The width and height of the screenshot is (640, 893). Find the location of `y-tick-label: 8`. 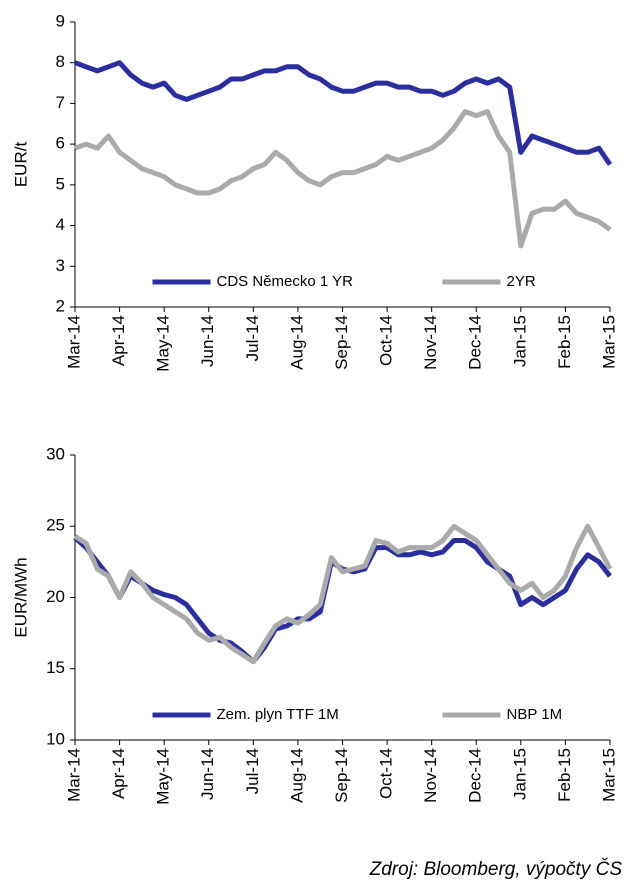

y-tick-label: 8 is located at coordinates (60, 61).